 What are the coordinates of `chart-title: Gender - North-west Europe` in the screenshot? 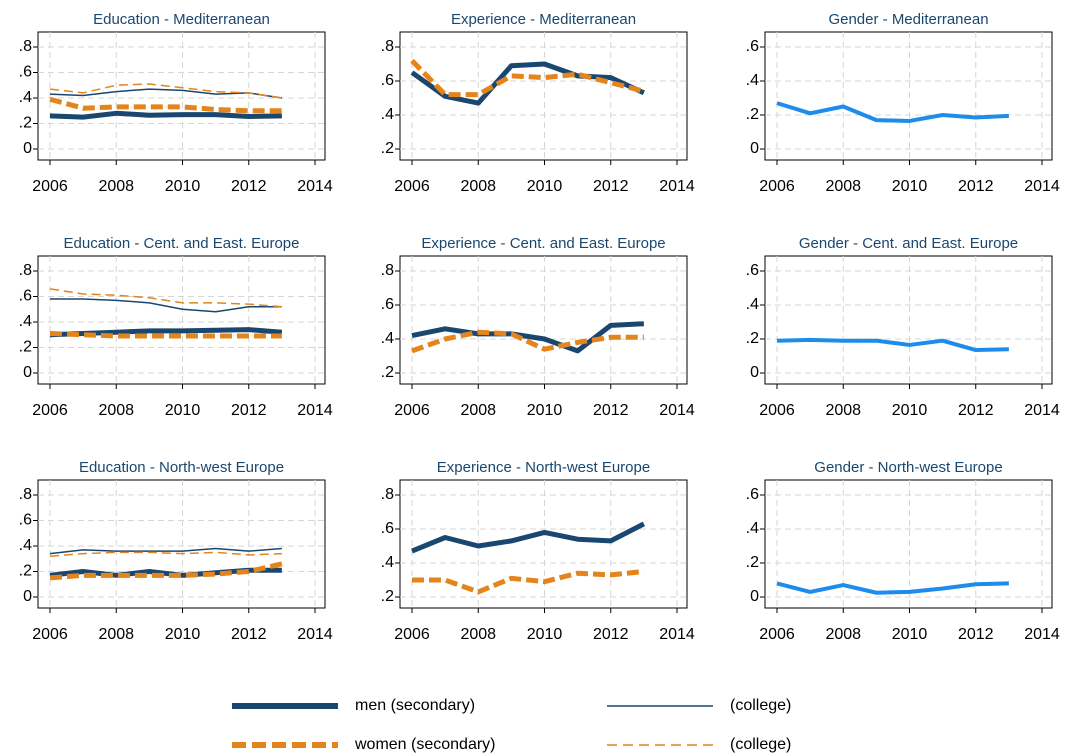 It's located at (908, 467).